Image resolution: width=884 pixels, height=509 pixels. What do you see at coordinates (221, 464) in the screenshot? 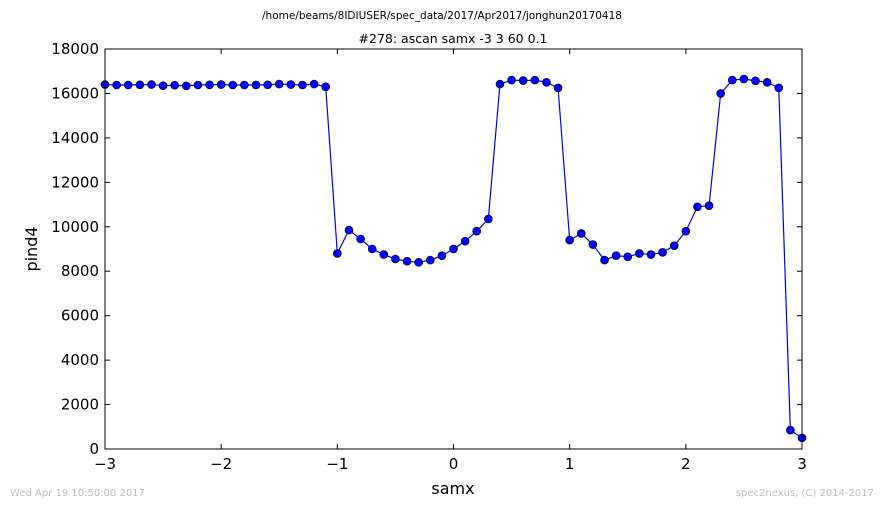
I see `x-tick-label: −2` at bounding box center [221, 464].